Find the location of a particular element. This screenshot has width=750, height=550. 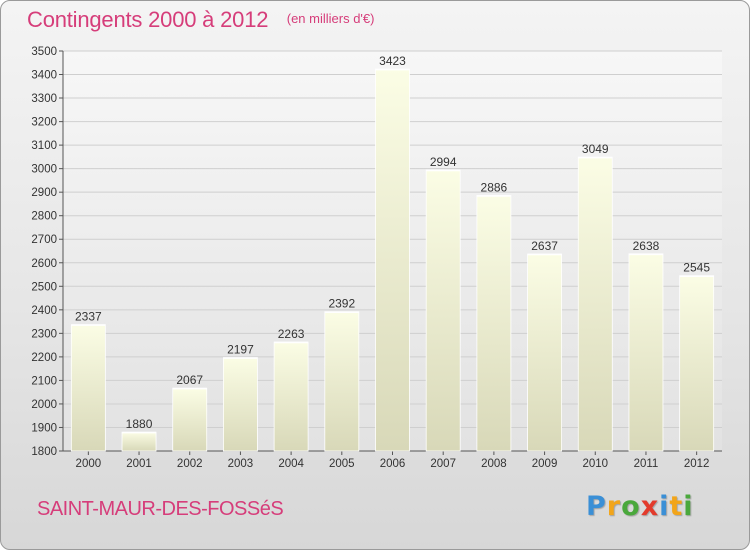

y-tick-label: 3500 is located at coordinates (44, 52).